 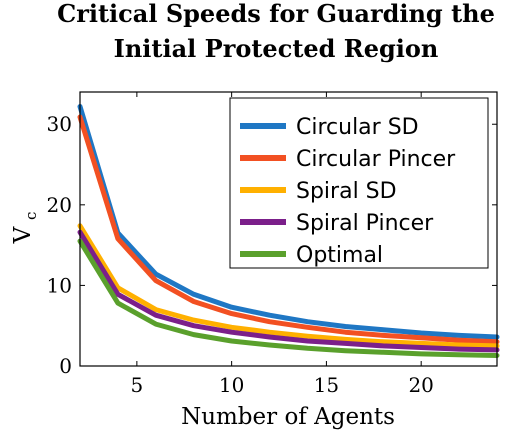 What do you see at coordinates (59, 205) in the screenshot?
I see `y-tick-label: 20` at bounding box center [59, 205].